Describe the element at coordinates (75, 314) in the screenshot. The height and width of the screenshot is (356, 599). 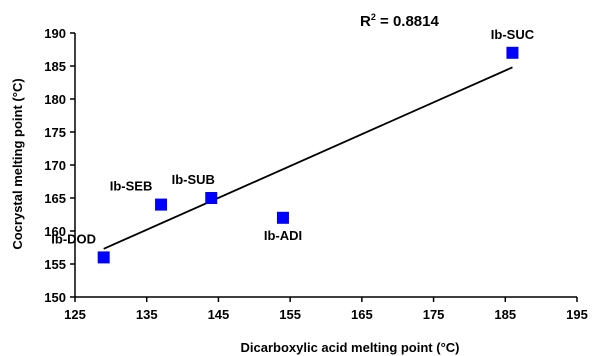
I see `x-tick-label: 125` at that location.